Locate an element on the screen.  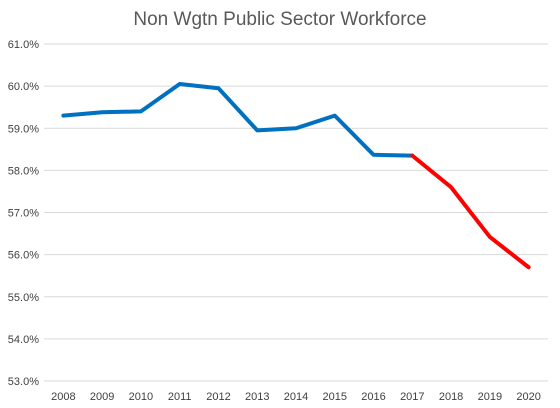
y-tick-label: 54.0% is located at coordinates (23, 340).